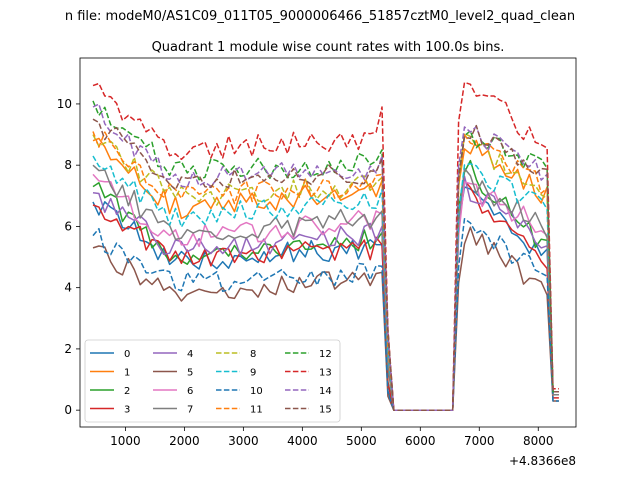 The image size is (640, 484). What do you see at coordinates (212, 381) in the screenshot?
I see `legend-box` at bounding box center [212, 381].